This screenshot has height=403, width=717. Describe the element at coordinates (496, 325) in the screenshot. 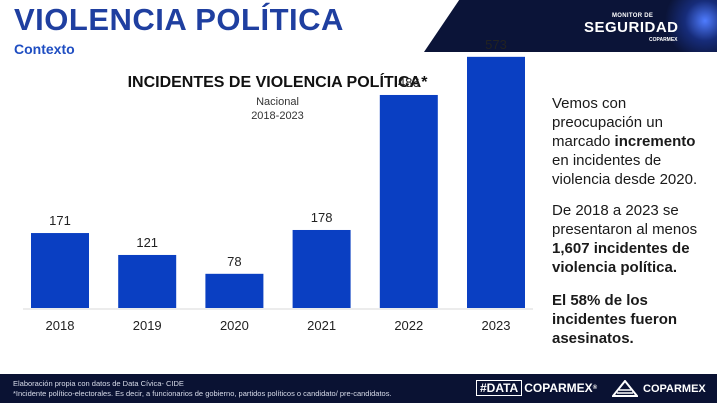

I see `x-tick-label-2023: 2023` at that location.